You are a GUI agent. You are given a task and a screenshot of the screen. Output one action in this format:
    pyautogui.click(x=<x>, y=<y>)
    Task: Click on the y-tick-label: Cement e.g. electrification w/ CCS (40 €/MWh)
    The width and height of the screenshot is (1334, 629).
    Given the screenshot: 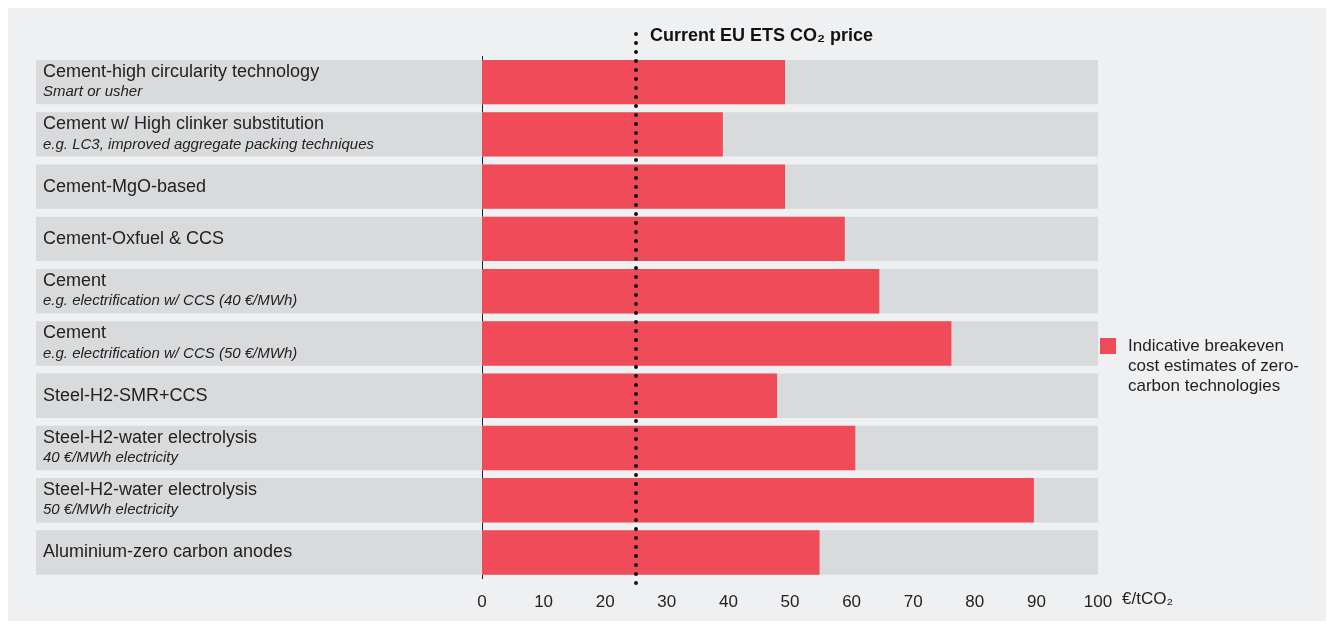 What is the action you would take?
    pyautogui.click(x=170, y=289)
    